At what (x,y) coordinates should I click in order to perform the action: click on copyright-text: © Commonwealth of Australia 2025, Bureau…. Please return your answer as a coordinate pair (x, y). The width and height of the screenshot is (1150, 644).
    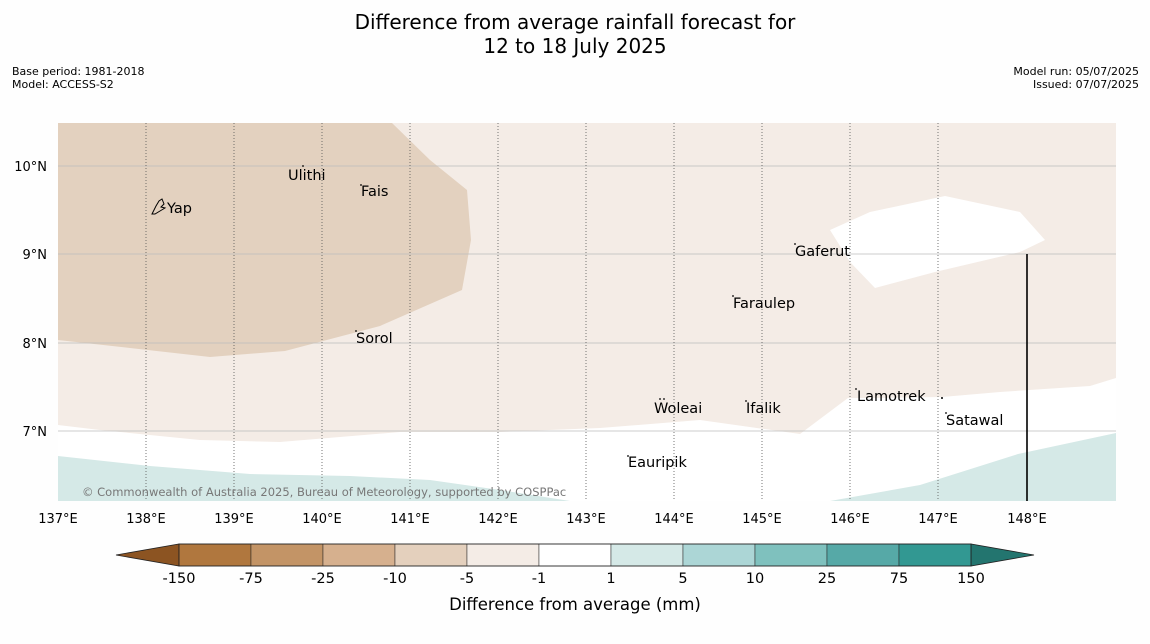
    Looking at the image, I should click on (324, 492).